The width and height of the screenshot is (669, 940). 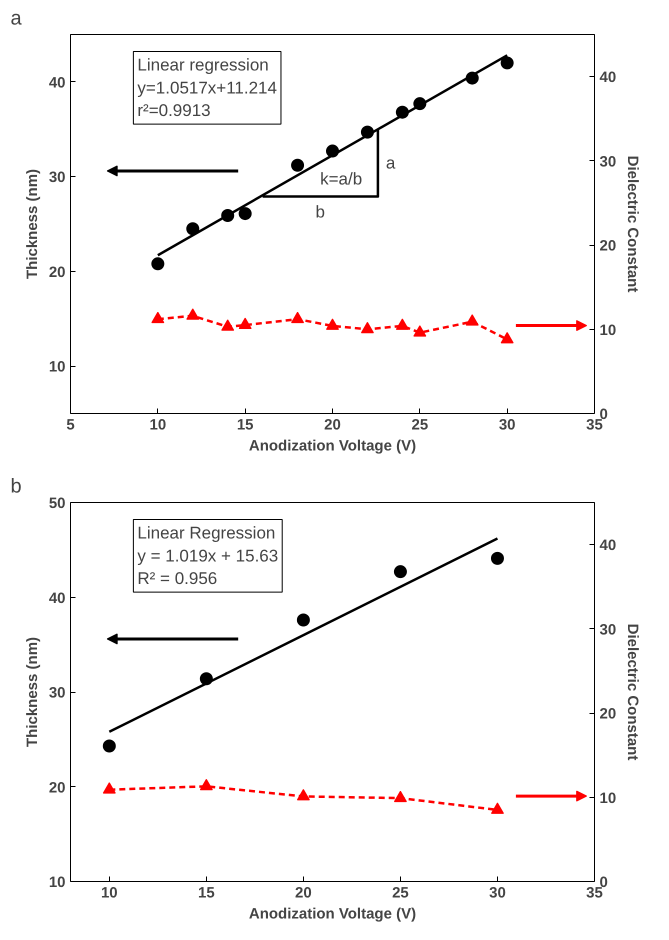 What do you see at coordinates (70, 425) in the screenshot?
I see `x-tick-label: 5` at bounding box center [70, 425].